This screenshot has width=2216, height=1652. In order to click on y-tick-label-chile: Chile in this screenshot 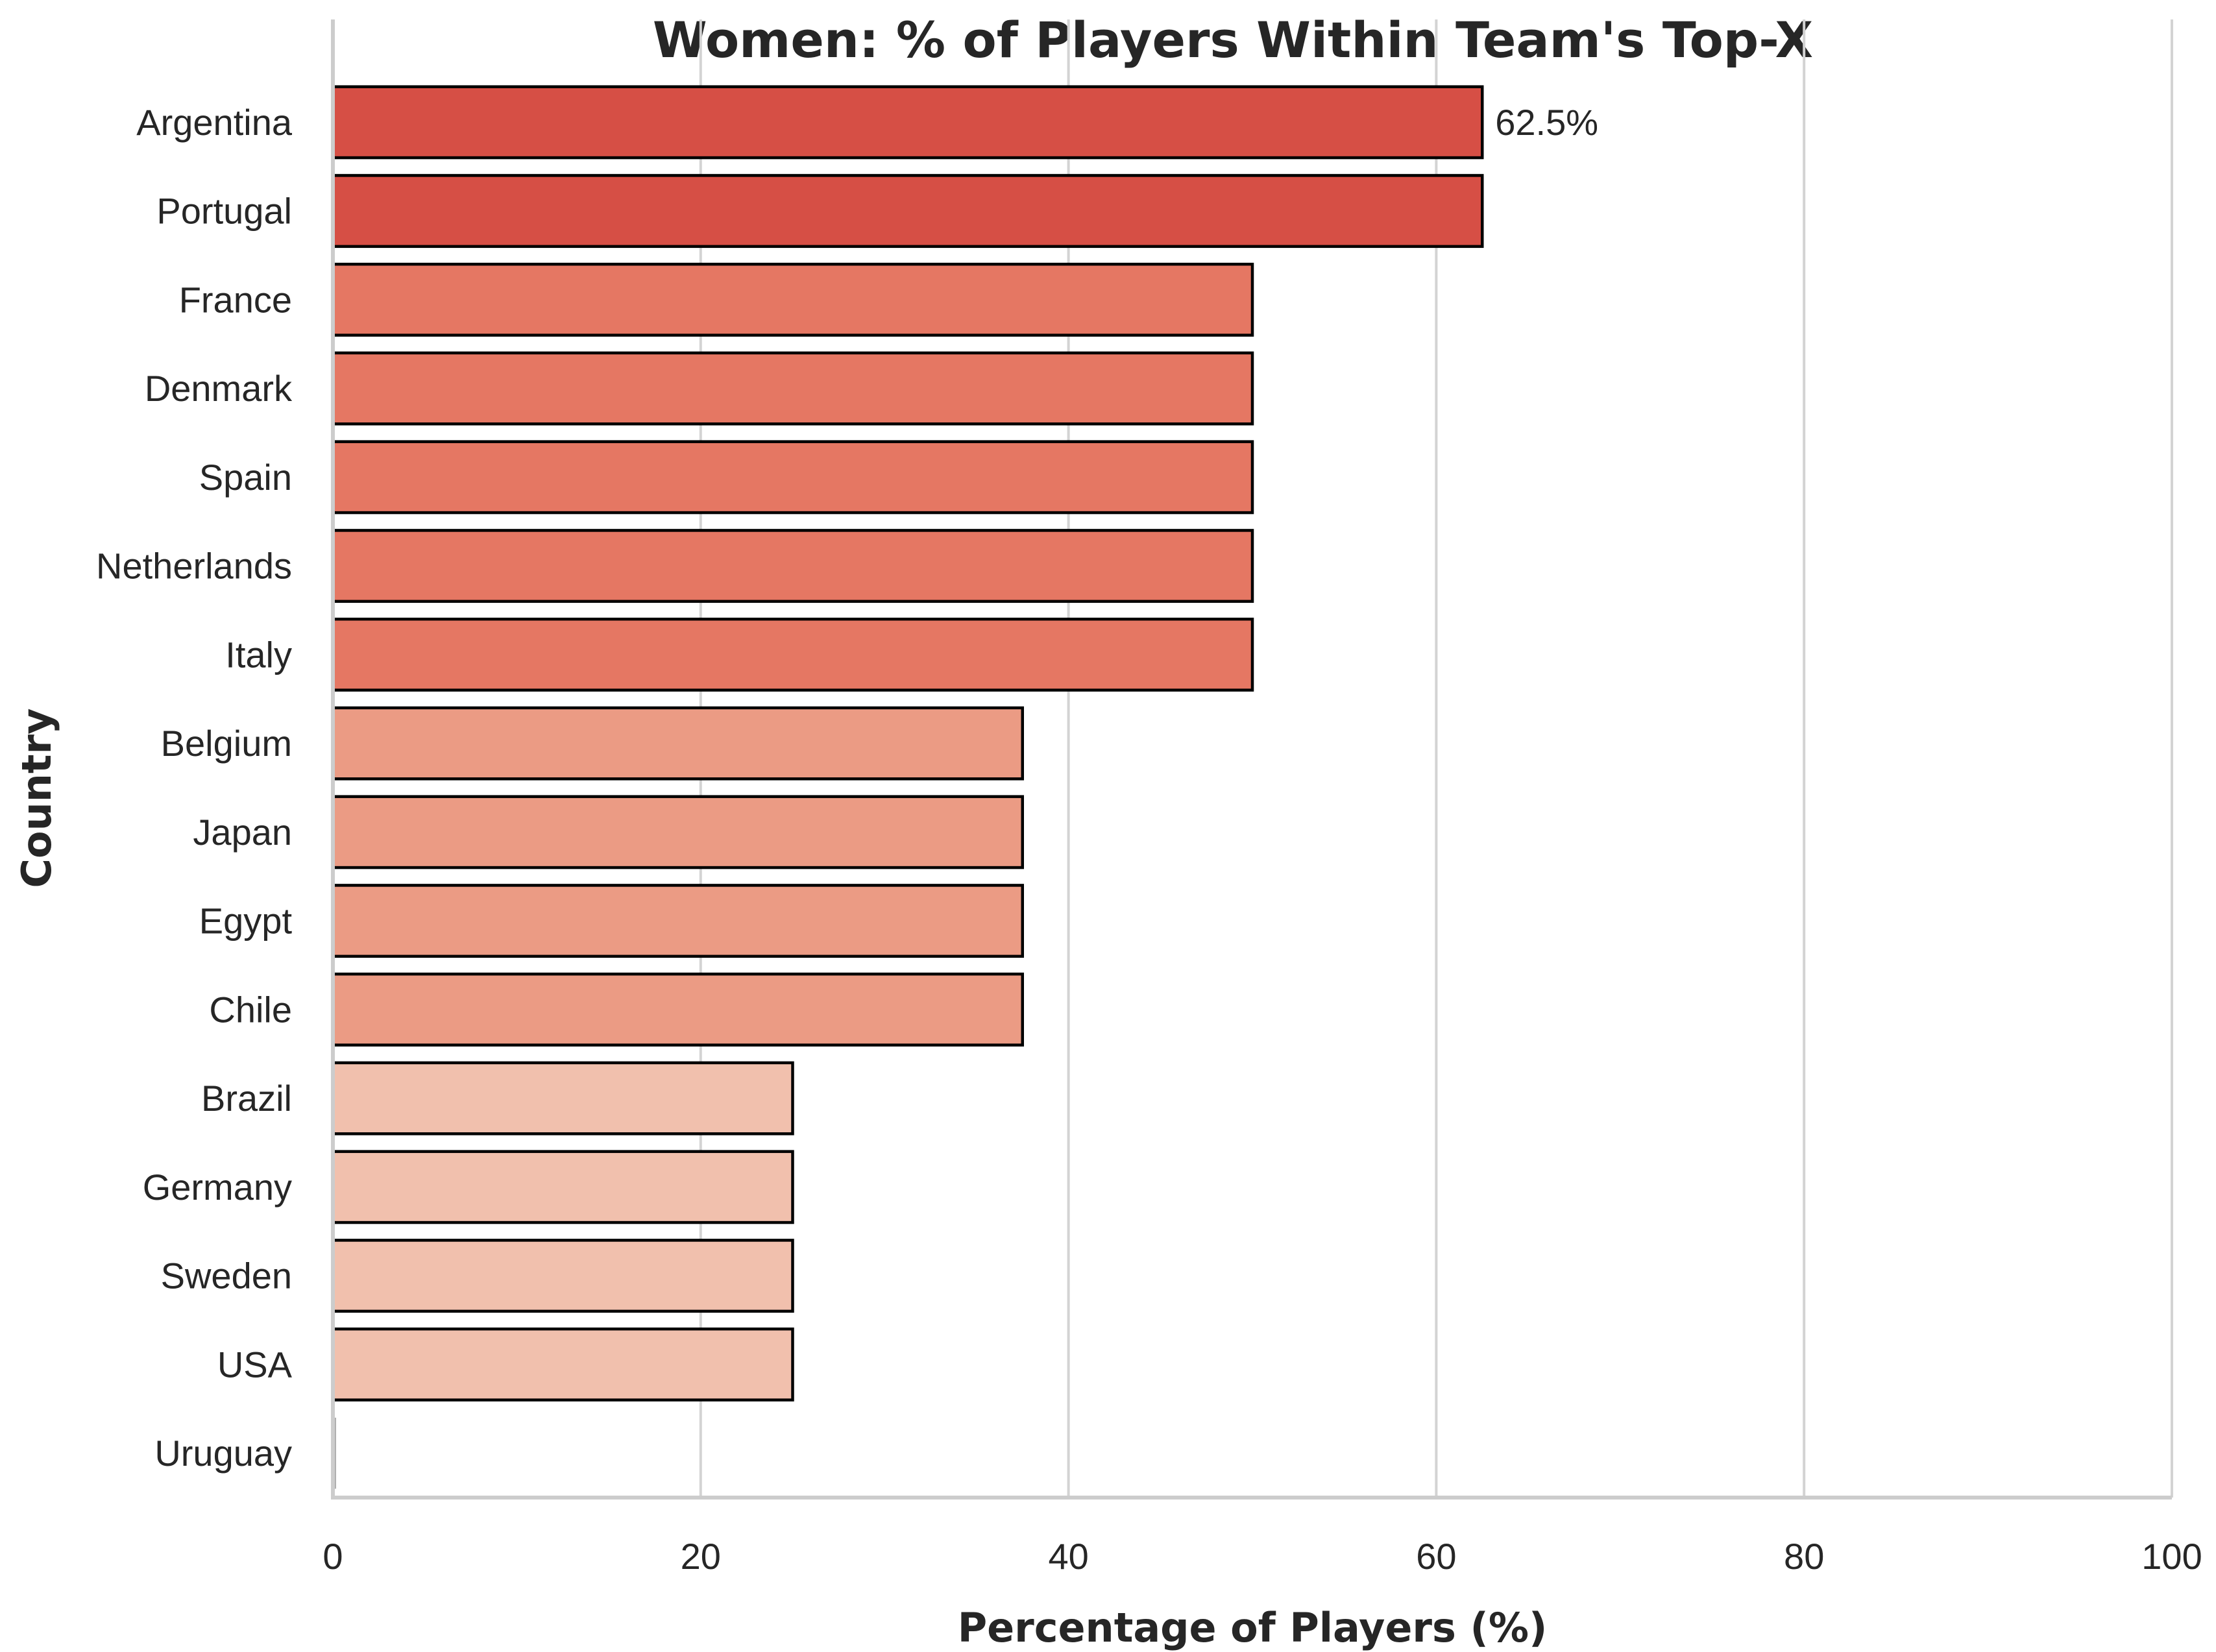, I will do `click(250, 1009)`.